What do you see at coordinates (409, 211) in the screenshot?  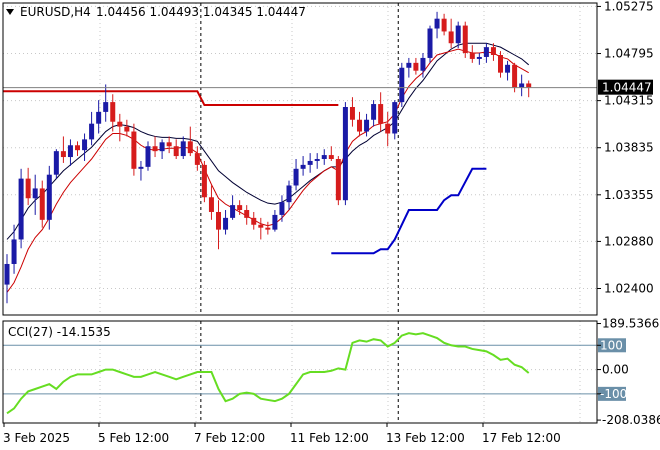 I see `step-indicator-line` at bounding box center [409, 211].